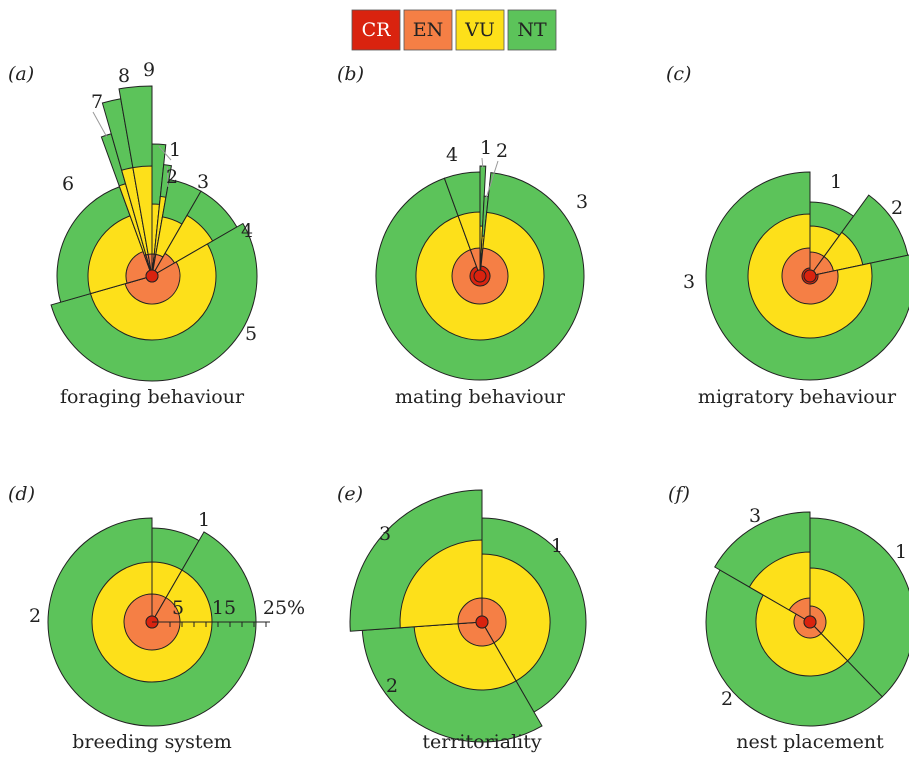 The height and width of the screenshot is (758, 909). Describe the element at coordinates (481, 742) in the screenshot. I see `panel-title: territoriality` at that location.